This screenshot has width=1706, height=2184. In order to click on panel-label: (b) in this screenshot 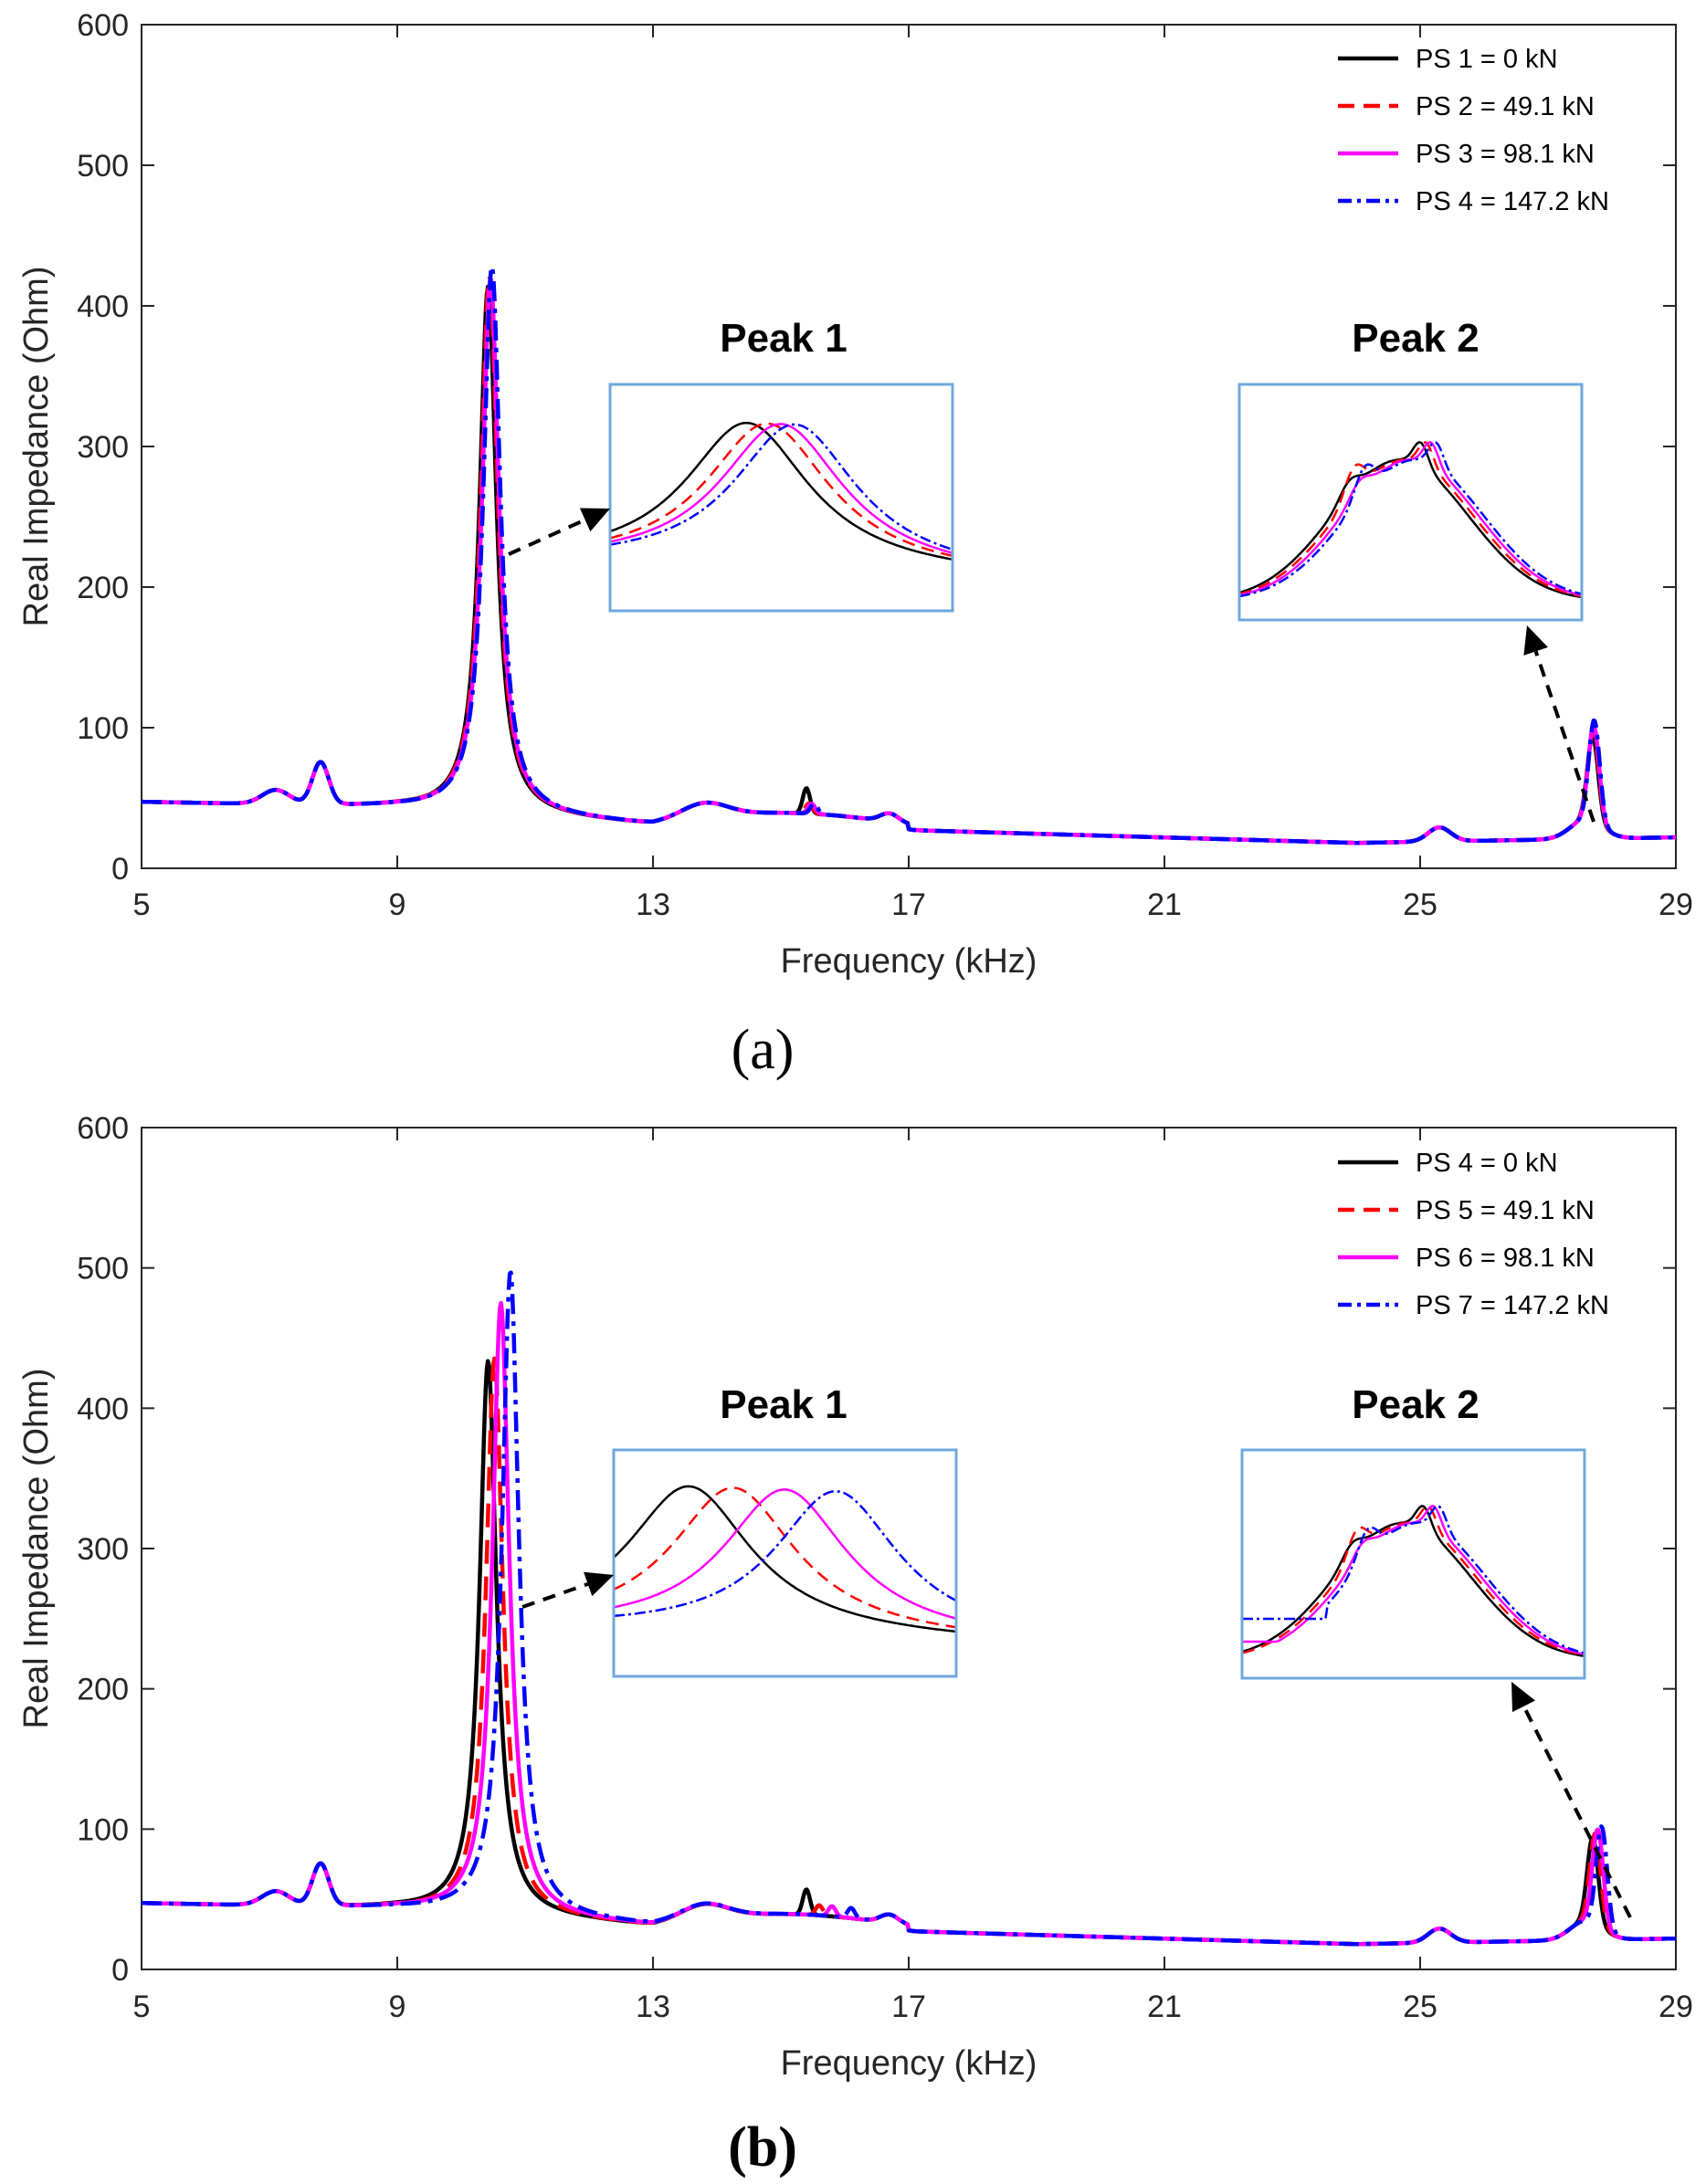, I will do `click(762, 2147)`.